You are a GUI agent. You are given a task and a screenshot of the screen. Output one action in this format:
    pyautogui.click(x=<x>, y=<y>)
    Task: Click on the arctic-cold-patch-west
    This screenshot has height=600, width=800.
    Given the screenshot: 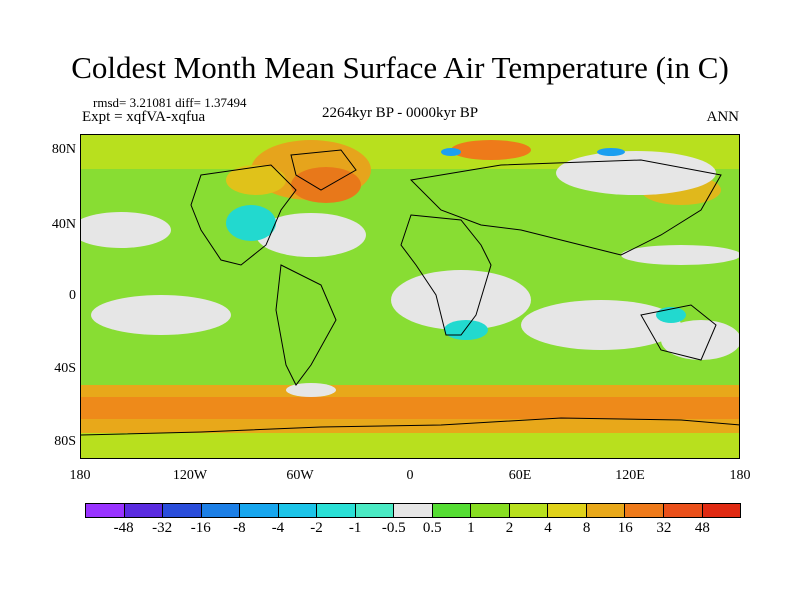 What is the action you would take?
    pyautogui.click(x=451, y=152)
    